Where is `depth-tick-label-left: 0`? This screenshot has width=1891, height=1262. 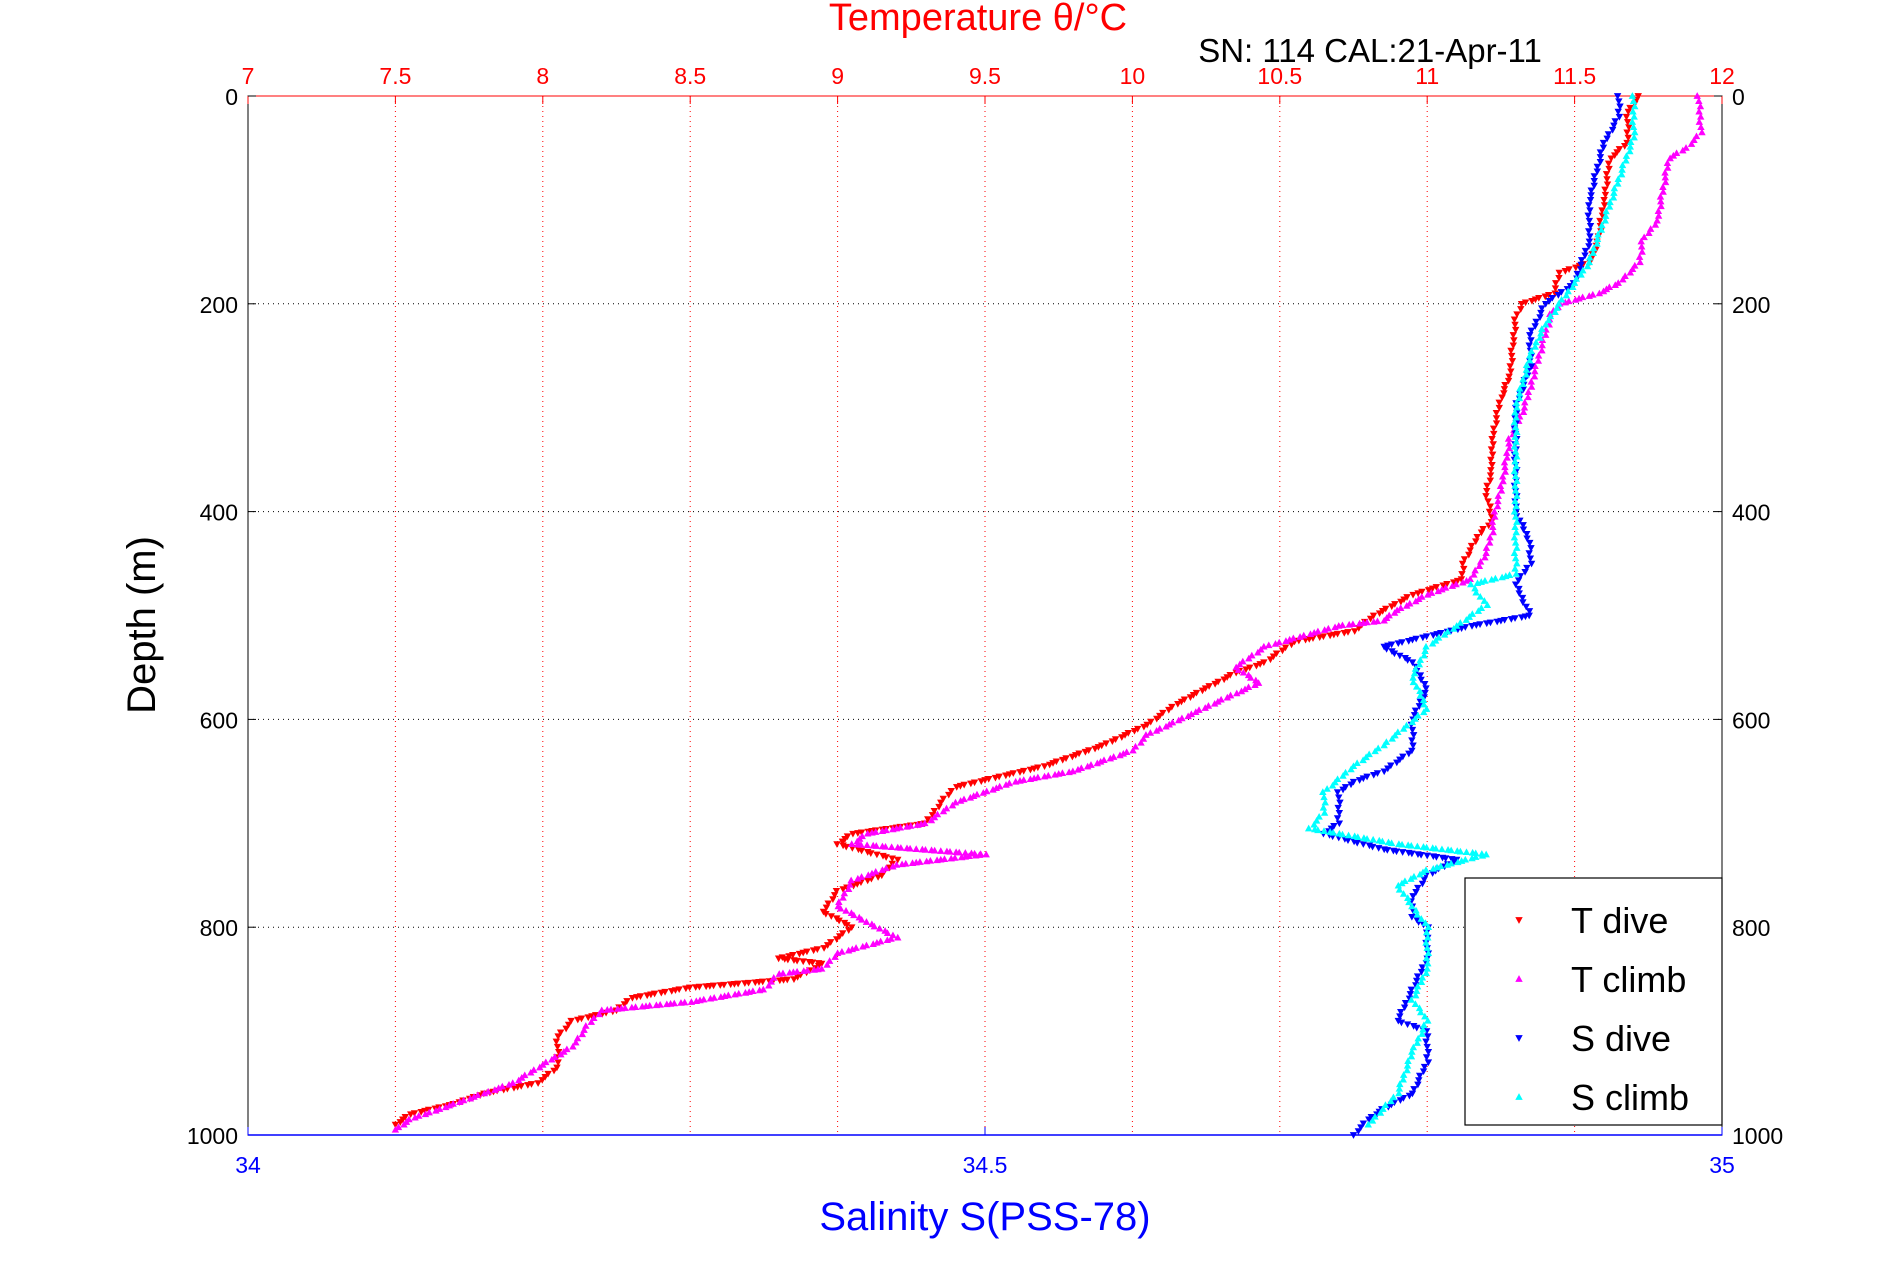
depth-tick-label-left: 0 is located at coordinates (231, 97).